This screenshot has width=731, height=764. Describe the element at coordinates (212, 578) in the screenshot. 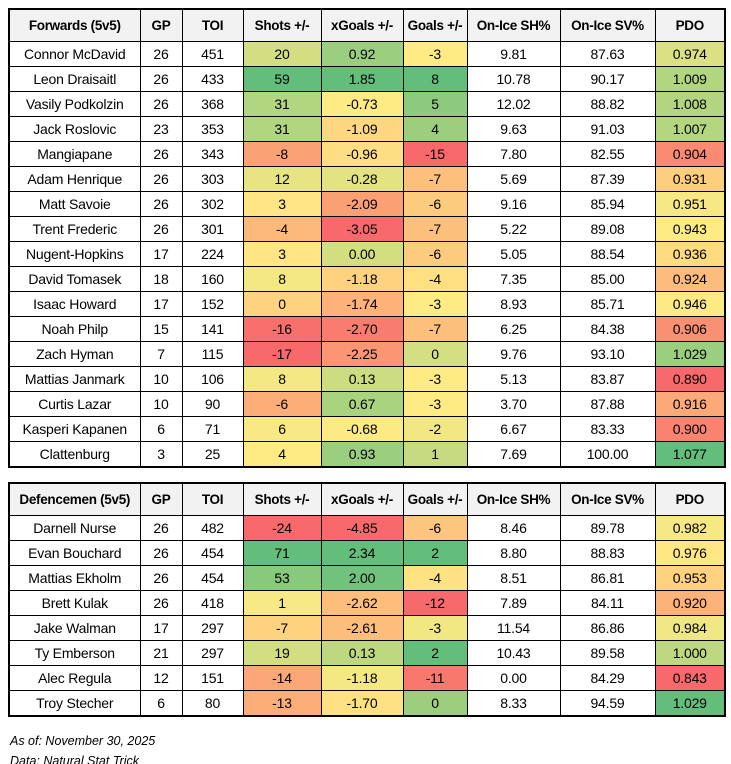

I see `stat-cell: 454` at that location.